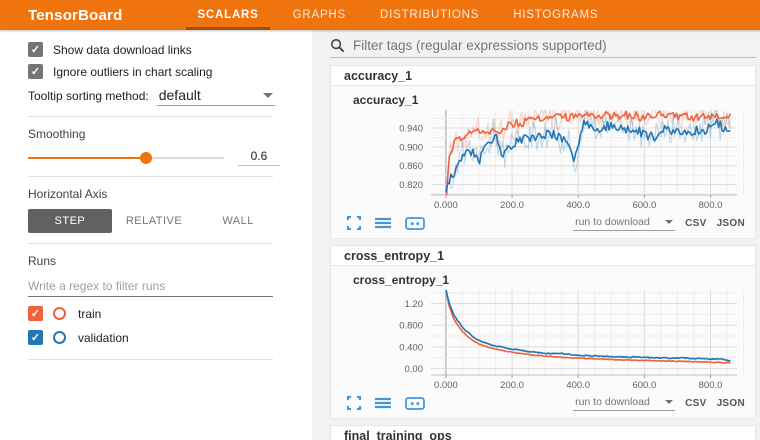  I want to click on app-title: TensorBoard, so click(75, 15).